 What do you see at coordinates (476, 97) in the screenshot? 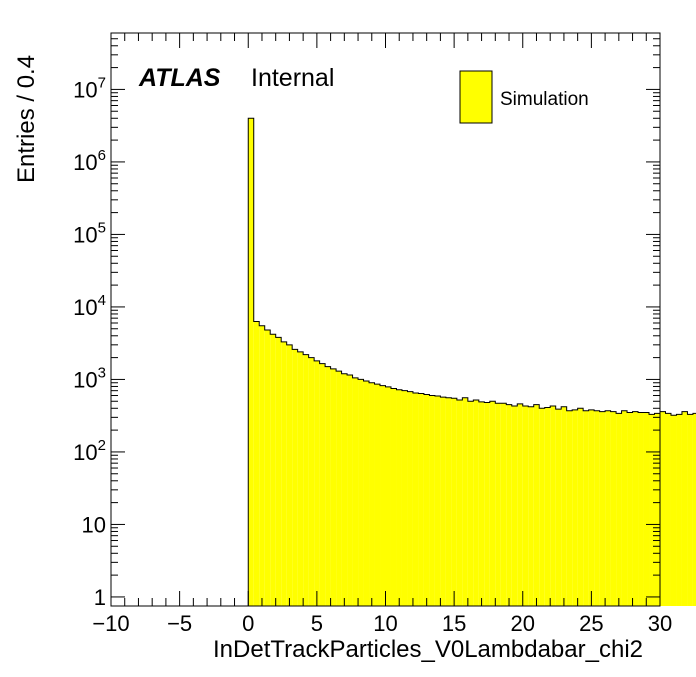
I see `legend-swatch` at bounding box center [476, 97].